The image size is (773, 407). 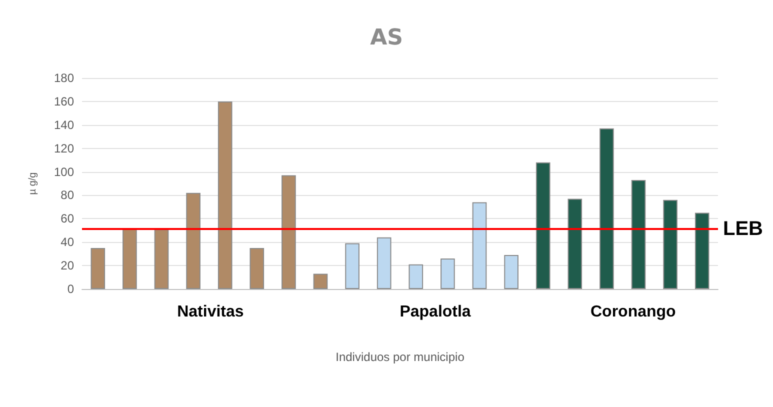 What do you see at coordinates (67, 195) in the screenshot?
I see `y-tick-label: 80` at bounding box center [67, 195].